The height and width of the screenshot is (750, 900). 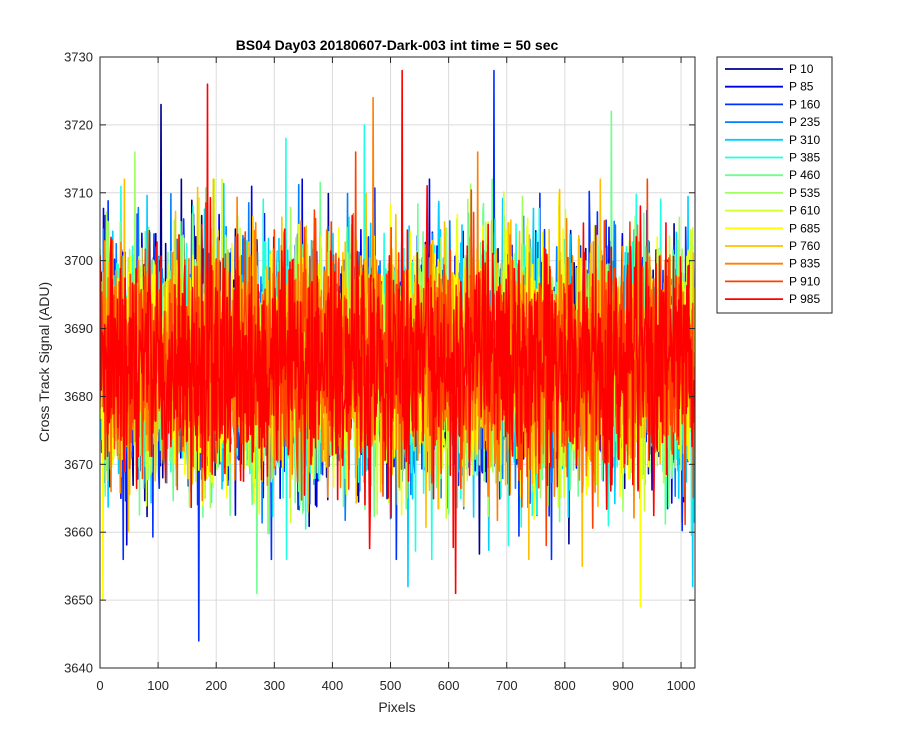 I want to click on x-tick-label: 200, so click(x=216, y=685).